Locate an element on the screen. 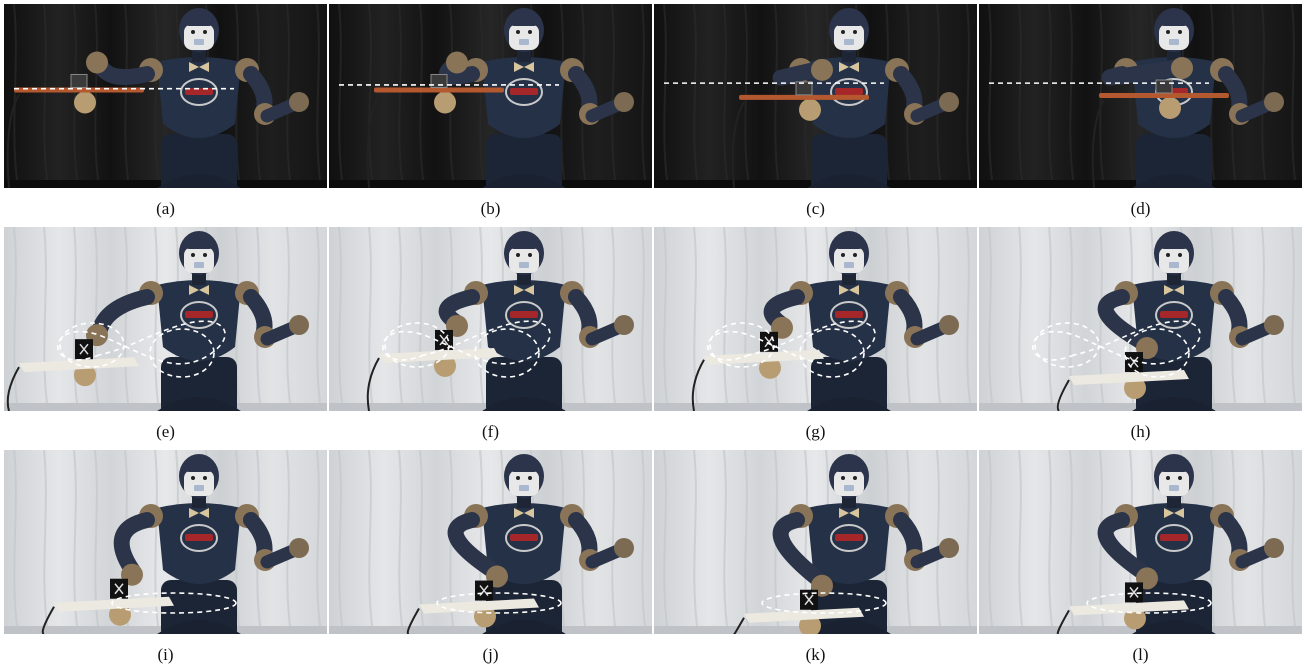 Image resolution: width=1304 pixels, height=665 pixels. photo-j is located at coordinates (490, 542).